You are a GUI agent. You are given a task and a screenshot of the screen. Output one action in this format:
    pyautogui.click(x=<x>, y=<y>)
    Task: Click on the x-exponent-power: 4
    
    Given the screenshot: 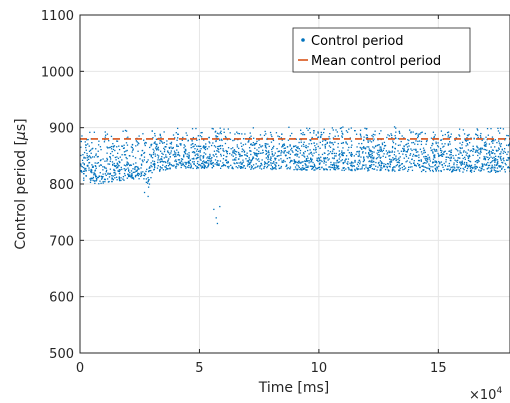 What is the action you would take?
    pyautogui.click(x=499, y=391)
    